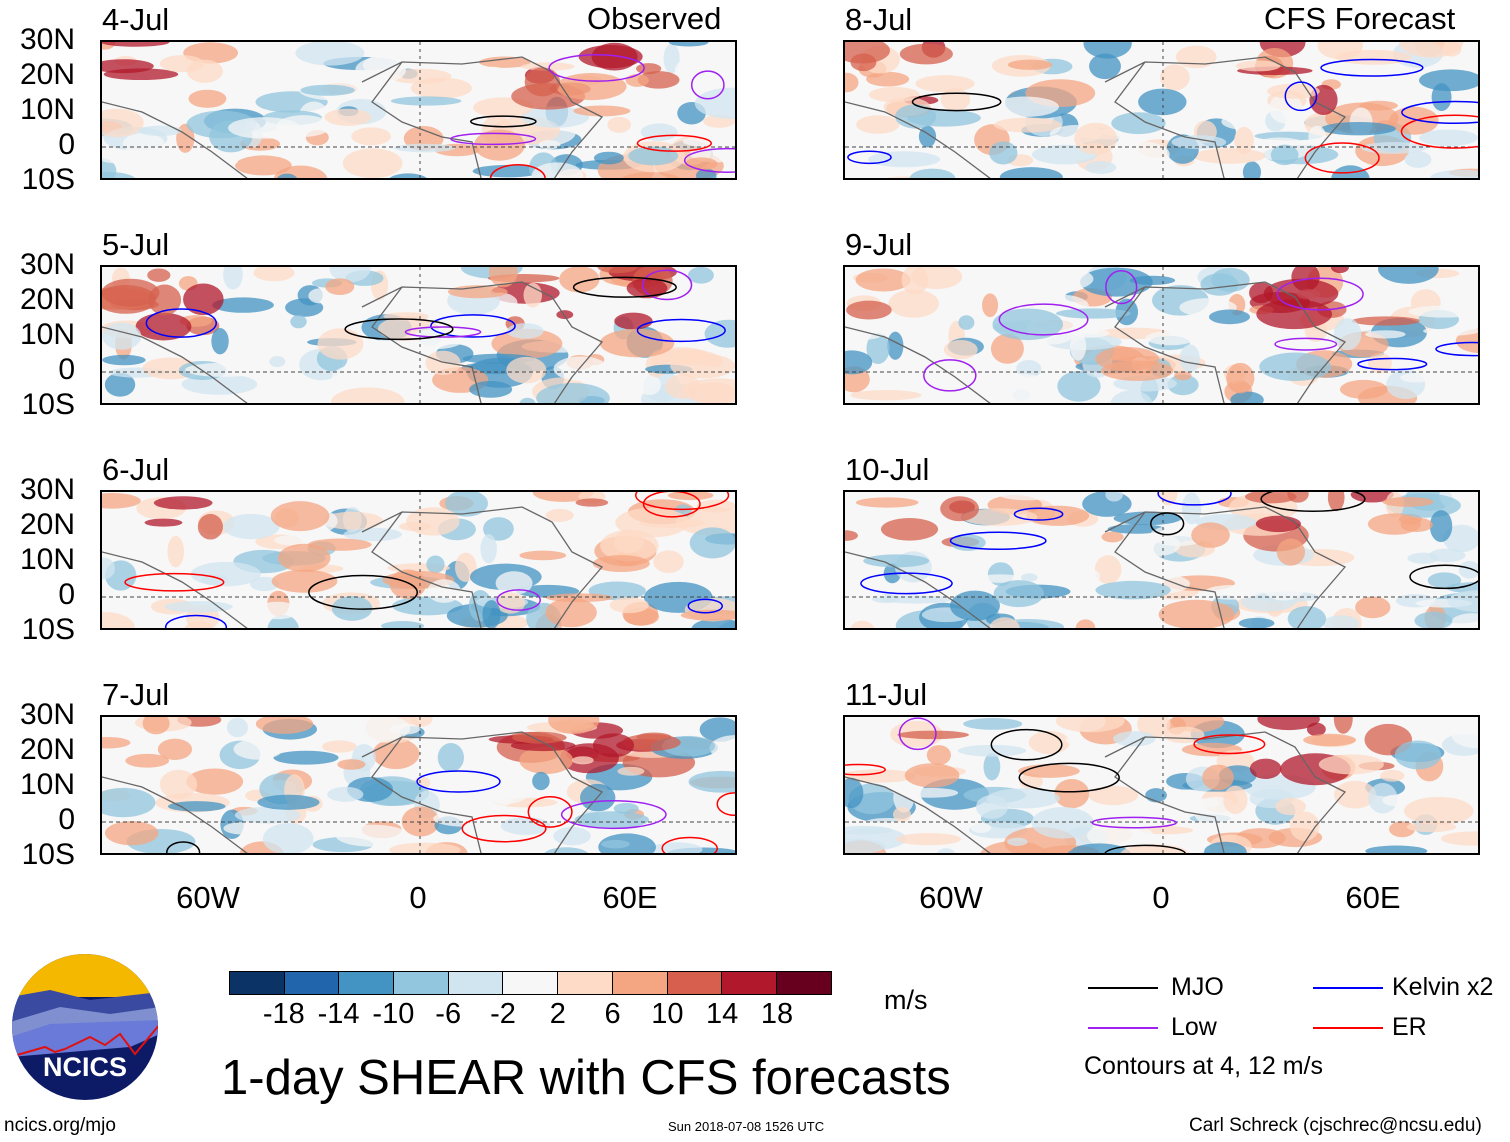 The width and height of the screenshot is (1510, 1142). I want to click on figure-title: 1-day SHEAR with CFS forecasts, so click(586, 1078).